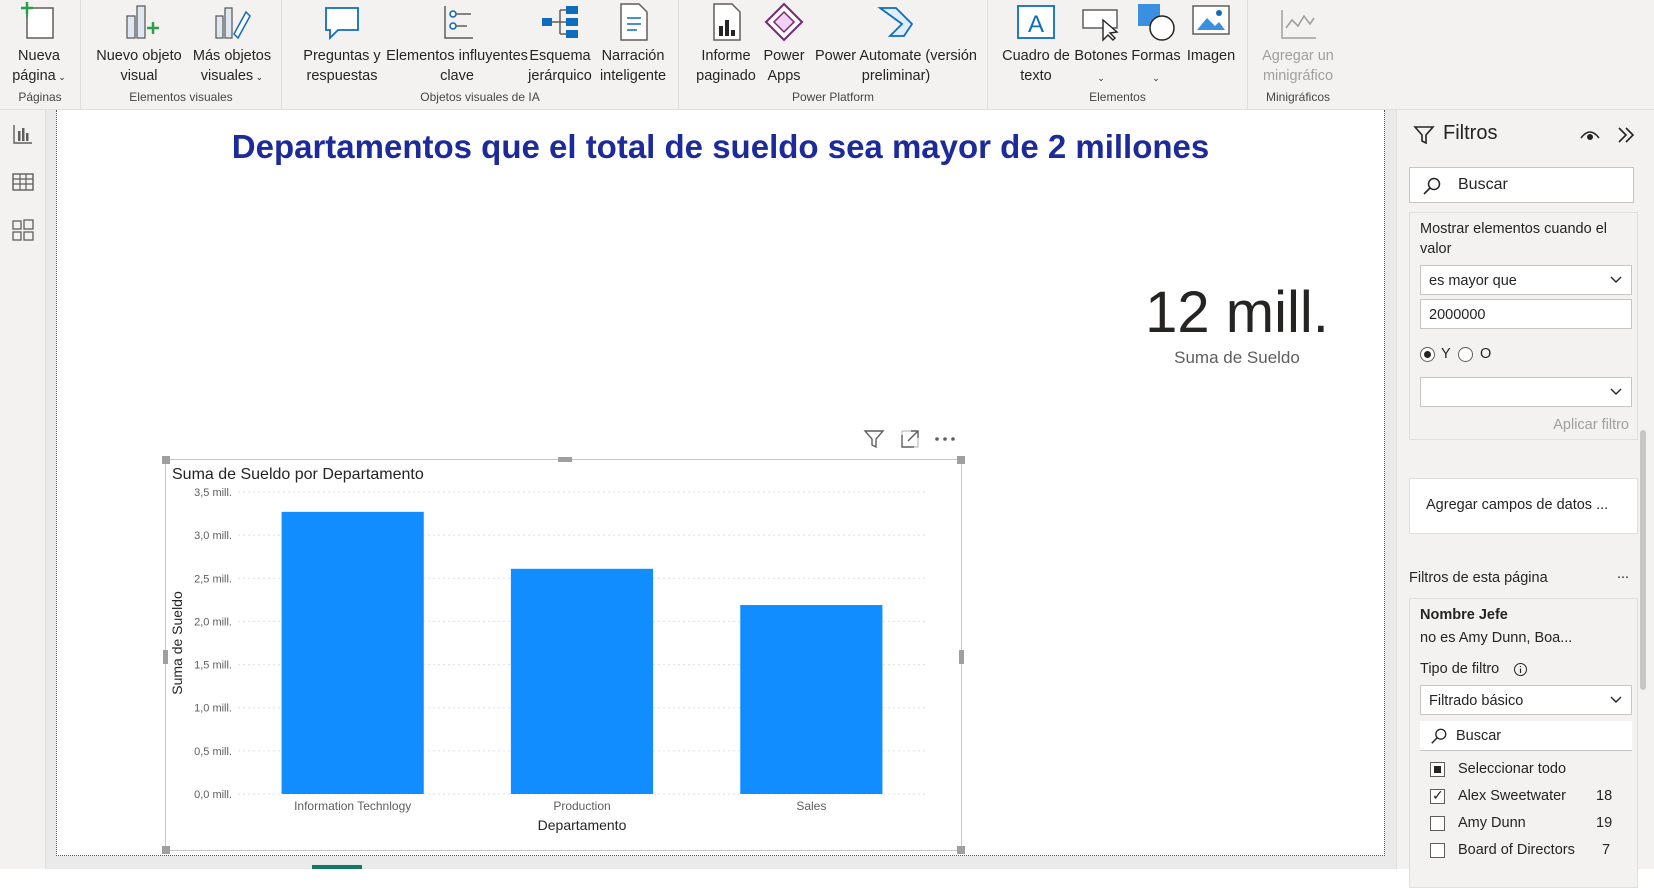  I want to click on more-visuals-label: Más objetos visuales ⌄, so click(232, 66).